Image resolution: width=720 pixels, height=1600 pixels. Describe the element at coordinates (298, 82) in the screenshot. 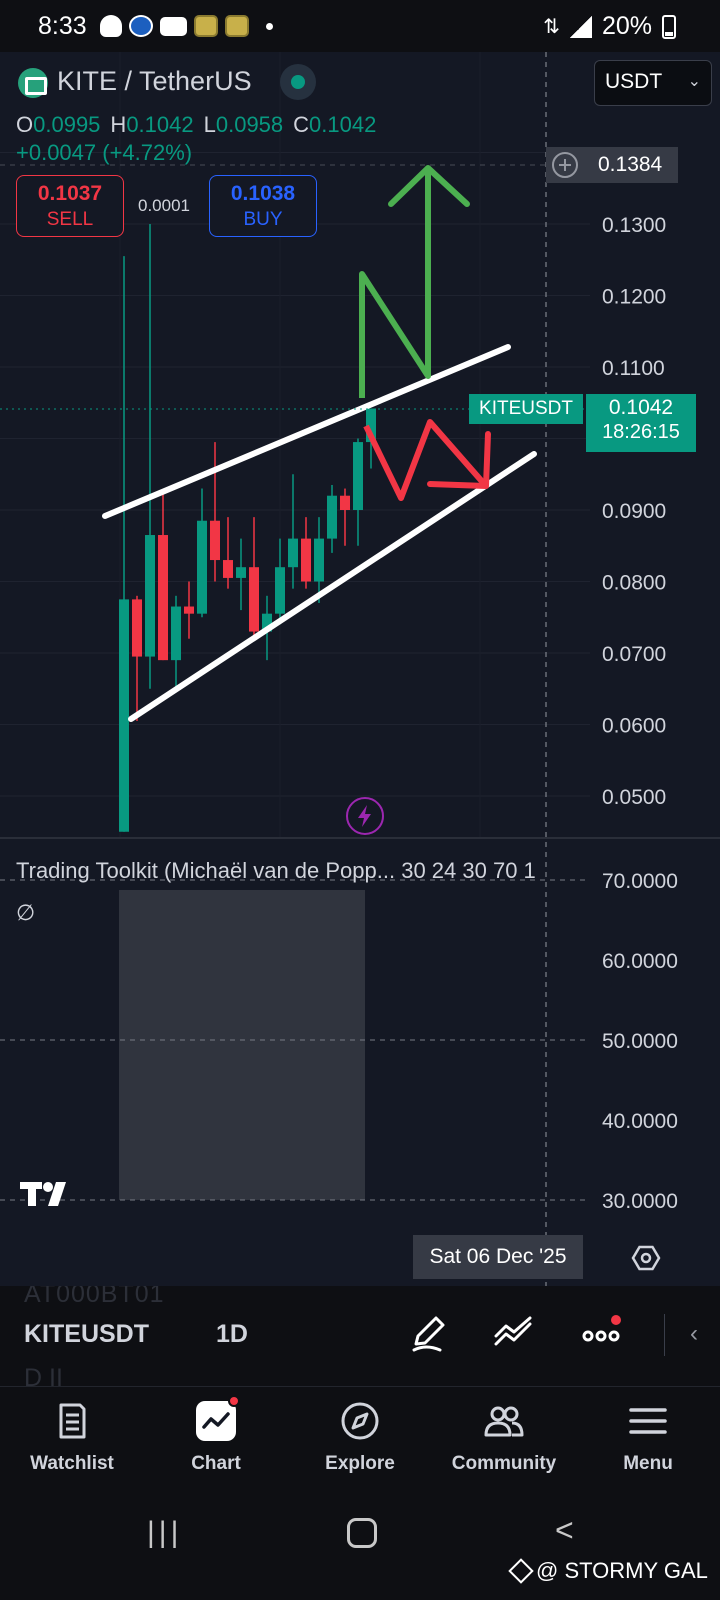

I see `market-open-indicator-icon` at that location.